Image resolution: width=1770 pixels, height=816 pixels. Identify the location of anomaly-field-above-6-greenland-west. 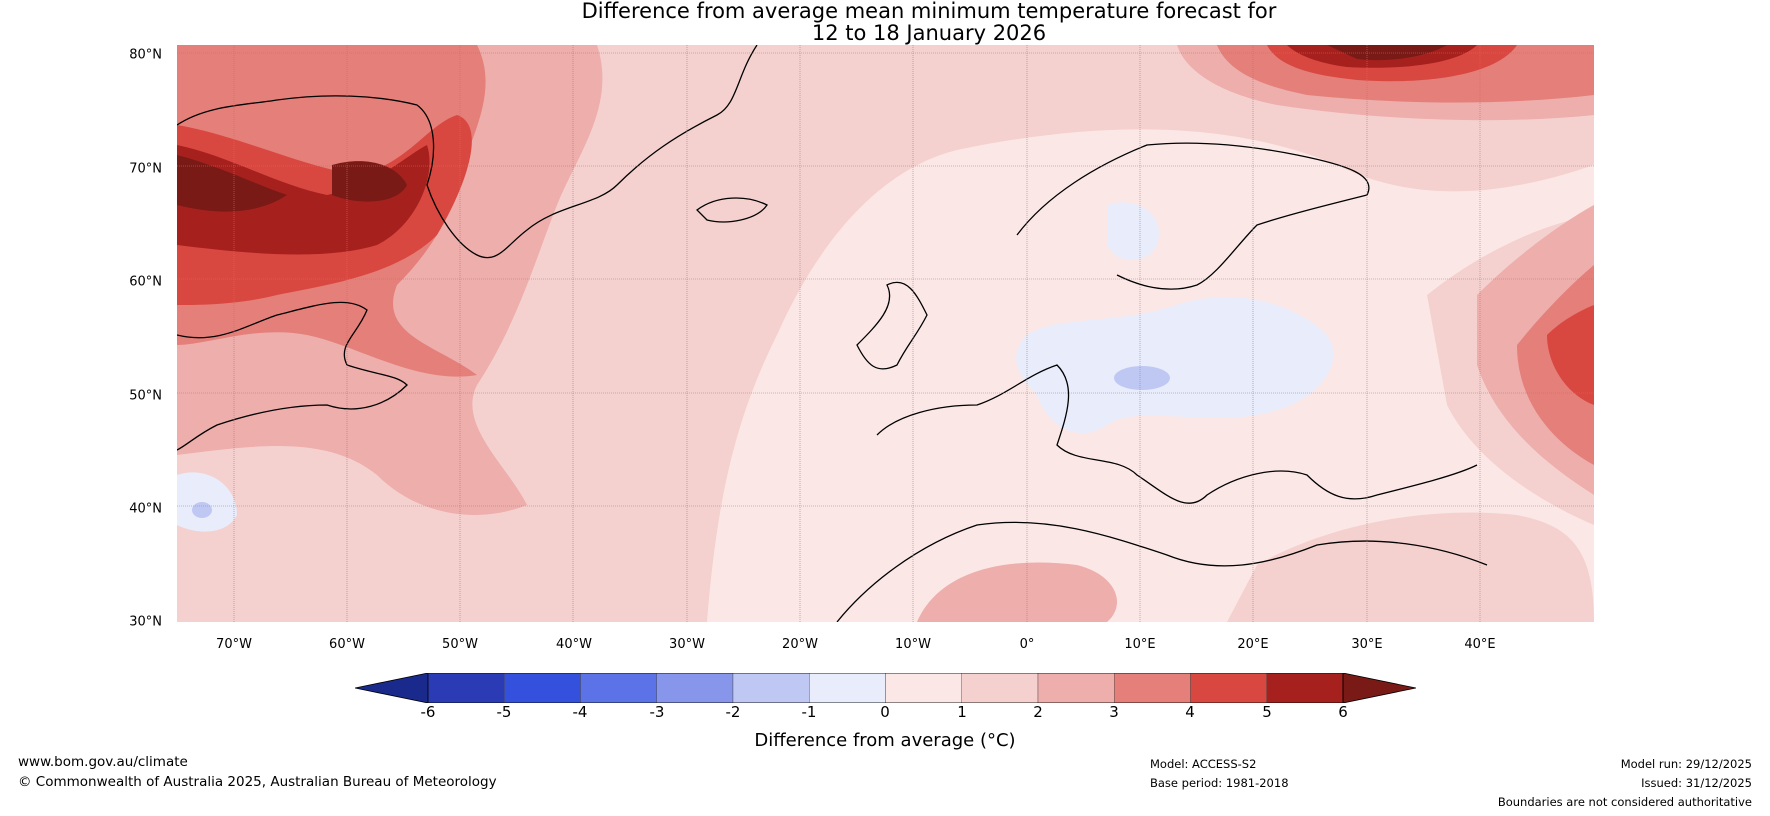
(232, 183).